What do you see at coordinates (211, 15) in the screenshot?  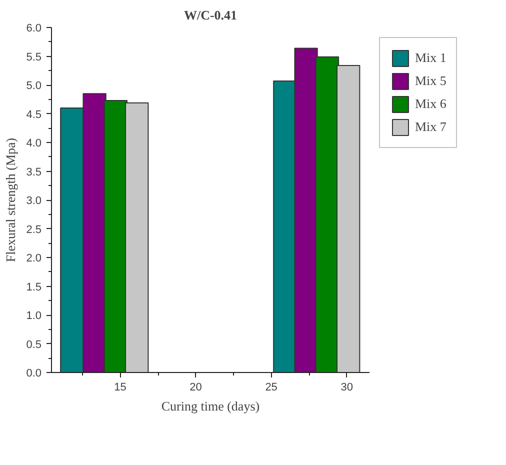 I see `chart-title: W/C-0.41` at bounding box center [211, 15].